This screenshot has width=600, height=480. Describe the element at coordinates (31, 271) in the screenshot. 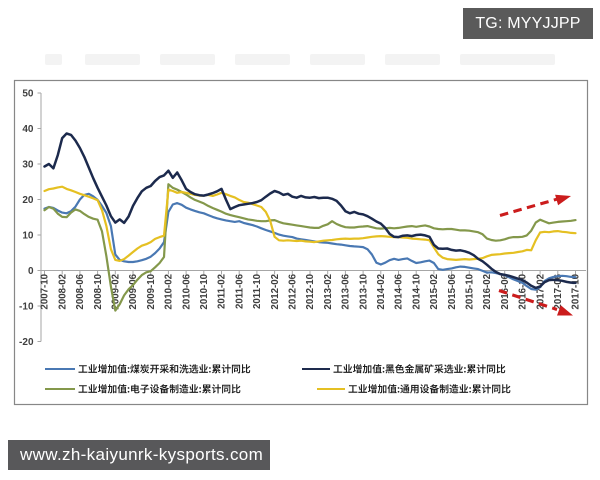

I see `svg-text: 0` at that location.